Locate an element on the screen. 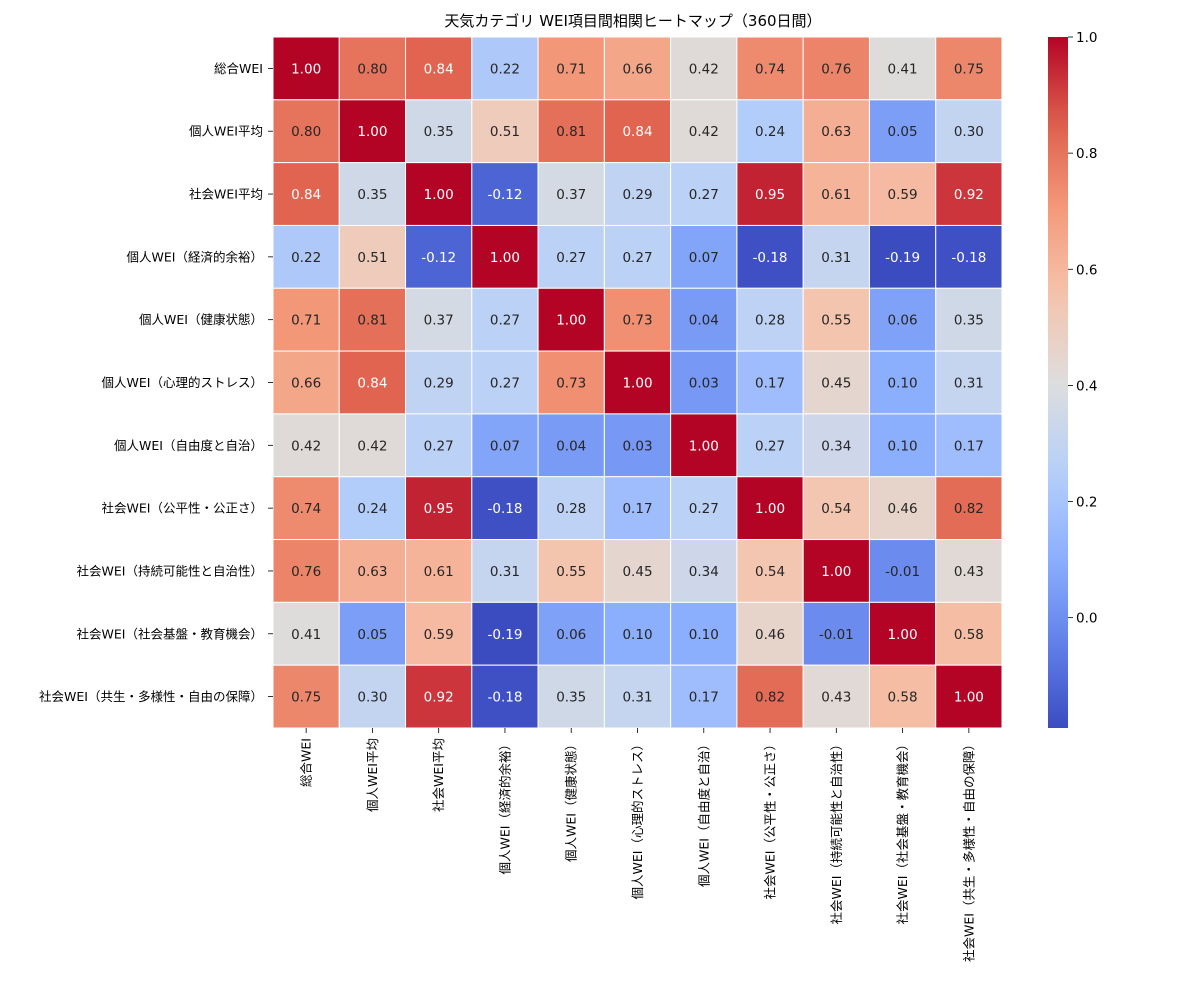 The height and width of the screenshot is (1000, 1200). cell-value-label: 0.63 is located at coordinates (836, 132).